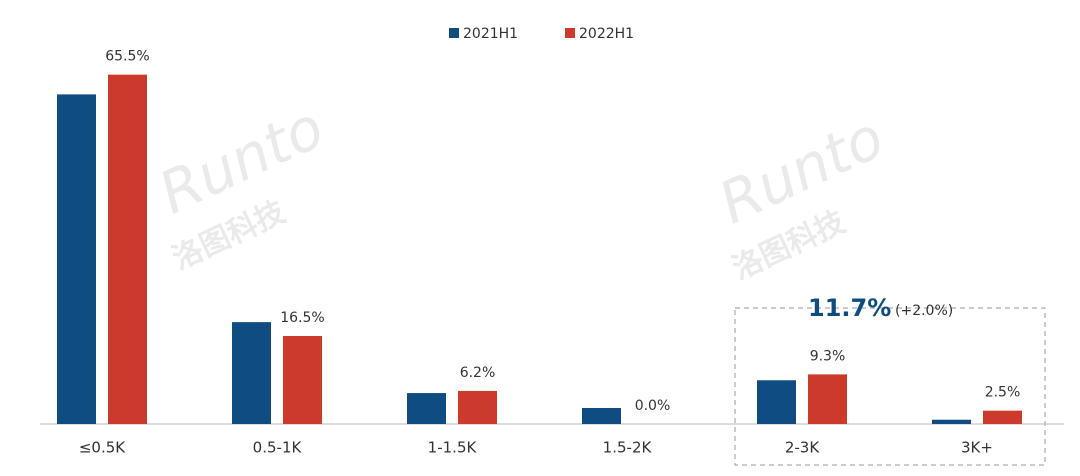 The image size is (1080, 476). Describe the element at coordinates (628, 448) in the screenshot. I see `x-tick-label: 1.5-2K` at that location.